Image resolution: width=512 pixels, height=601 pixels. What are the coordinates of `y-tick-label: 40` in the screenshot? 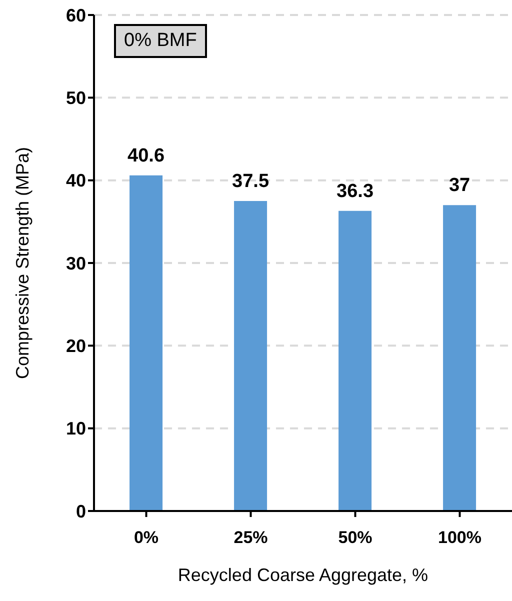 It's located at (76, 180).